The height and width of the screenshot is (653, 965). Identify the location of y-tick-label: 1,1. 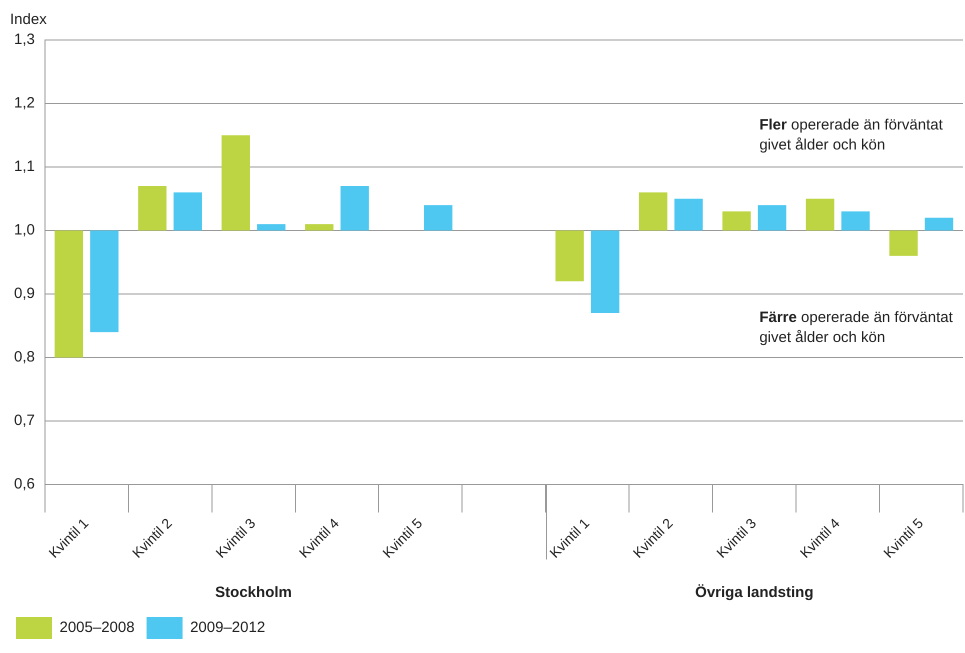
(24, 167).